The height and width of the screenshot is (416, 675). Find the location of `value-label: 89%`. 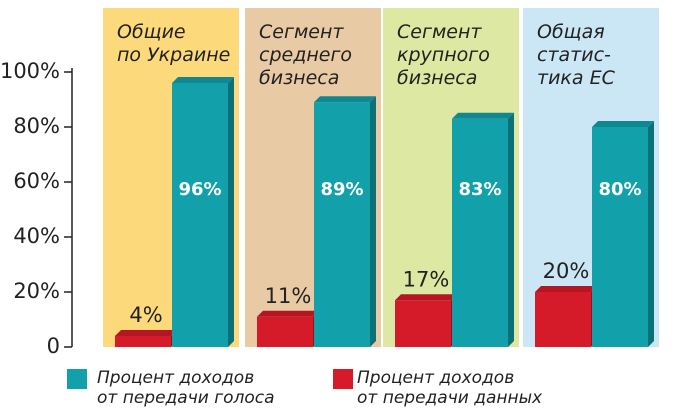

value-label: 89% is located at coordinates (341, 189).